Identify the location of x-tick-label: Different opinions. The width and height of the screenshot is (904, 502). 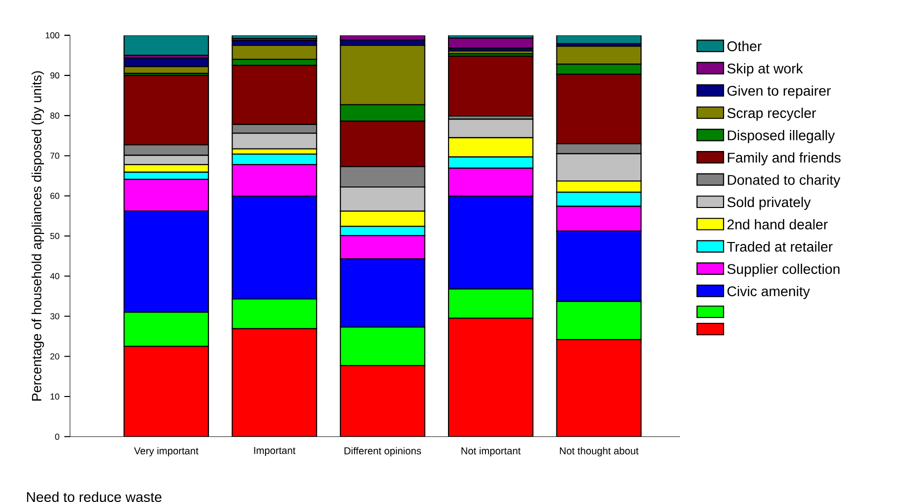
(383, 451).